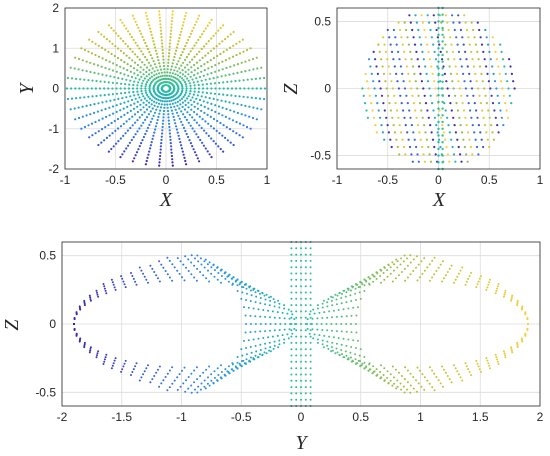 This screenshot has height=456, width=550. Describe the element at coordinates (166, 88) in the screenshot. I see `xy-scatter-points` at that location.